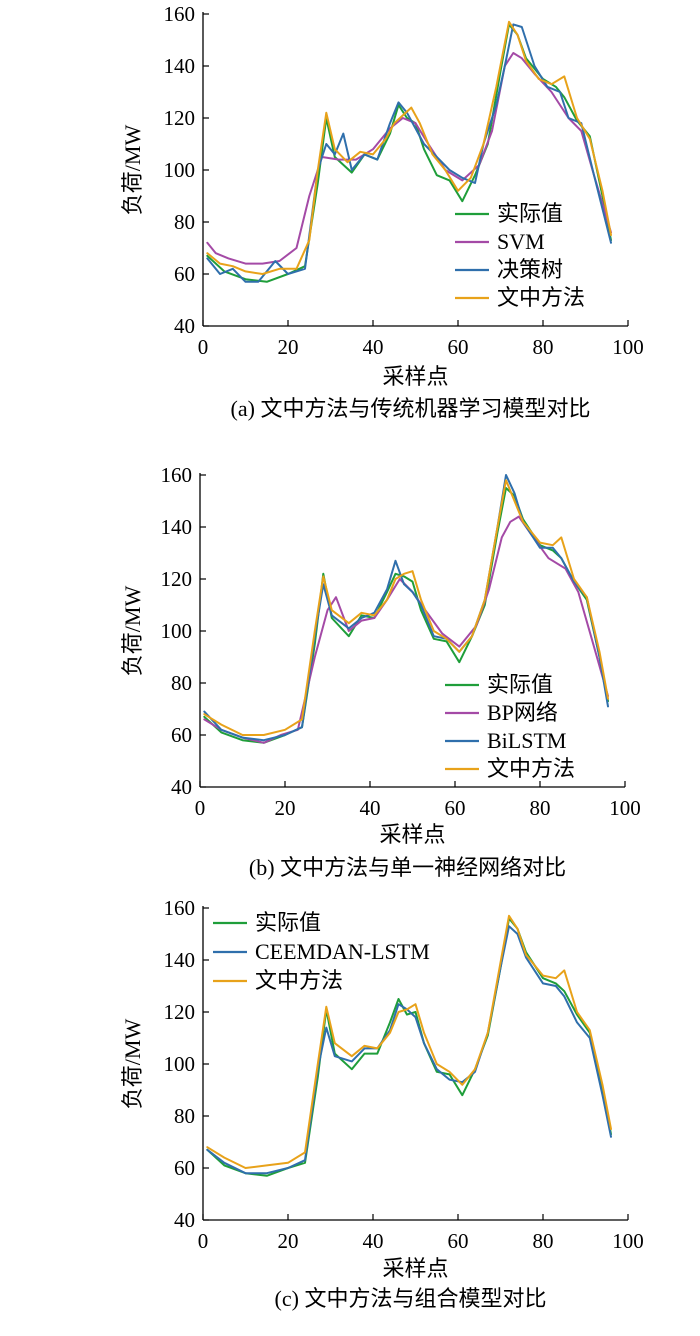 The image size is (700, 1336). I want to click on caption-b: (b) 文中方法与单一神经网络对比, so click(407, 867).